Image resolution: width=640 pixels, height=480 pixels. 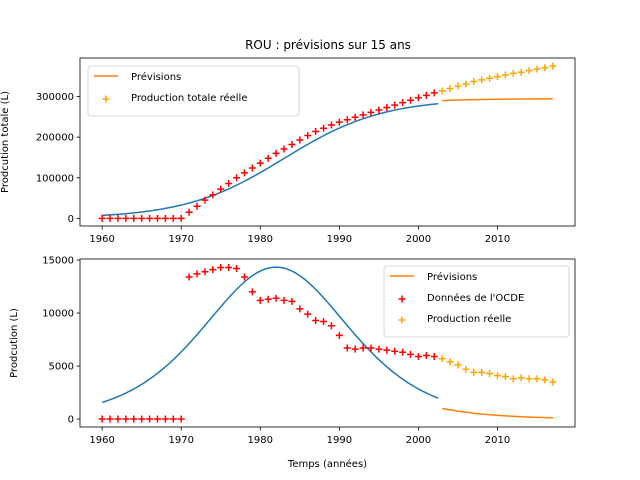 What do you see at coordinates (193, 91) in the screenshot?
I see `top-legend-box` at bounding box center [193, 91].